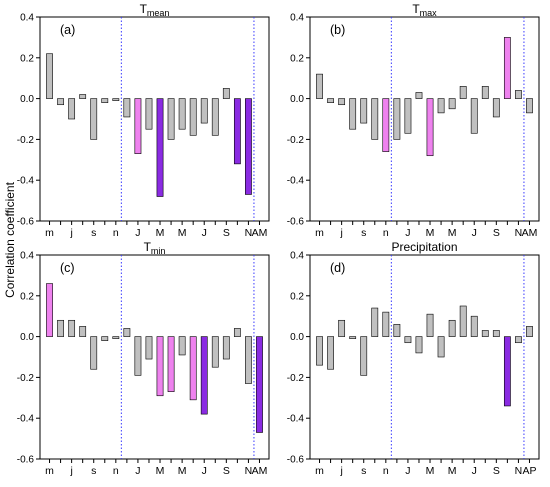  What do you see at coordinates (155, 248) in the screenshot?
I see `panel-title: Tmin` at bounding box center [155, 248].